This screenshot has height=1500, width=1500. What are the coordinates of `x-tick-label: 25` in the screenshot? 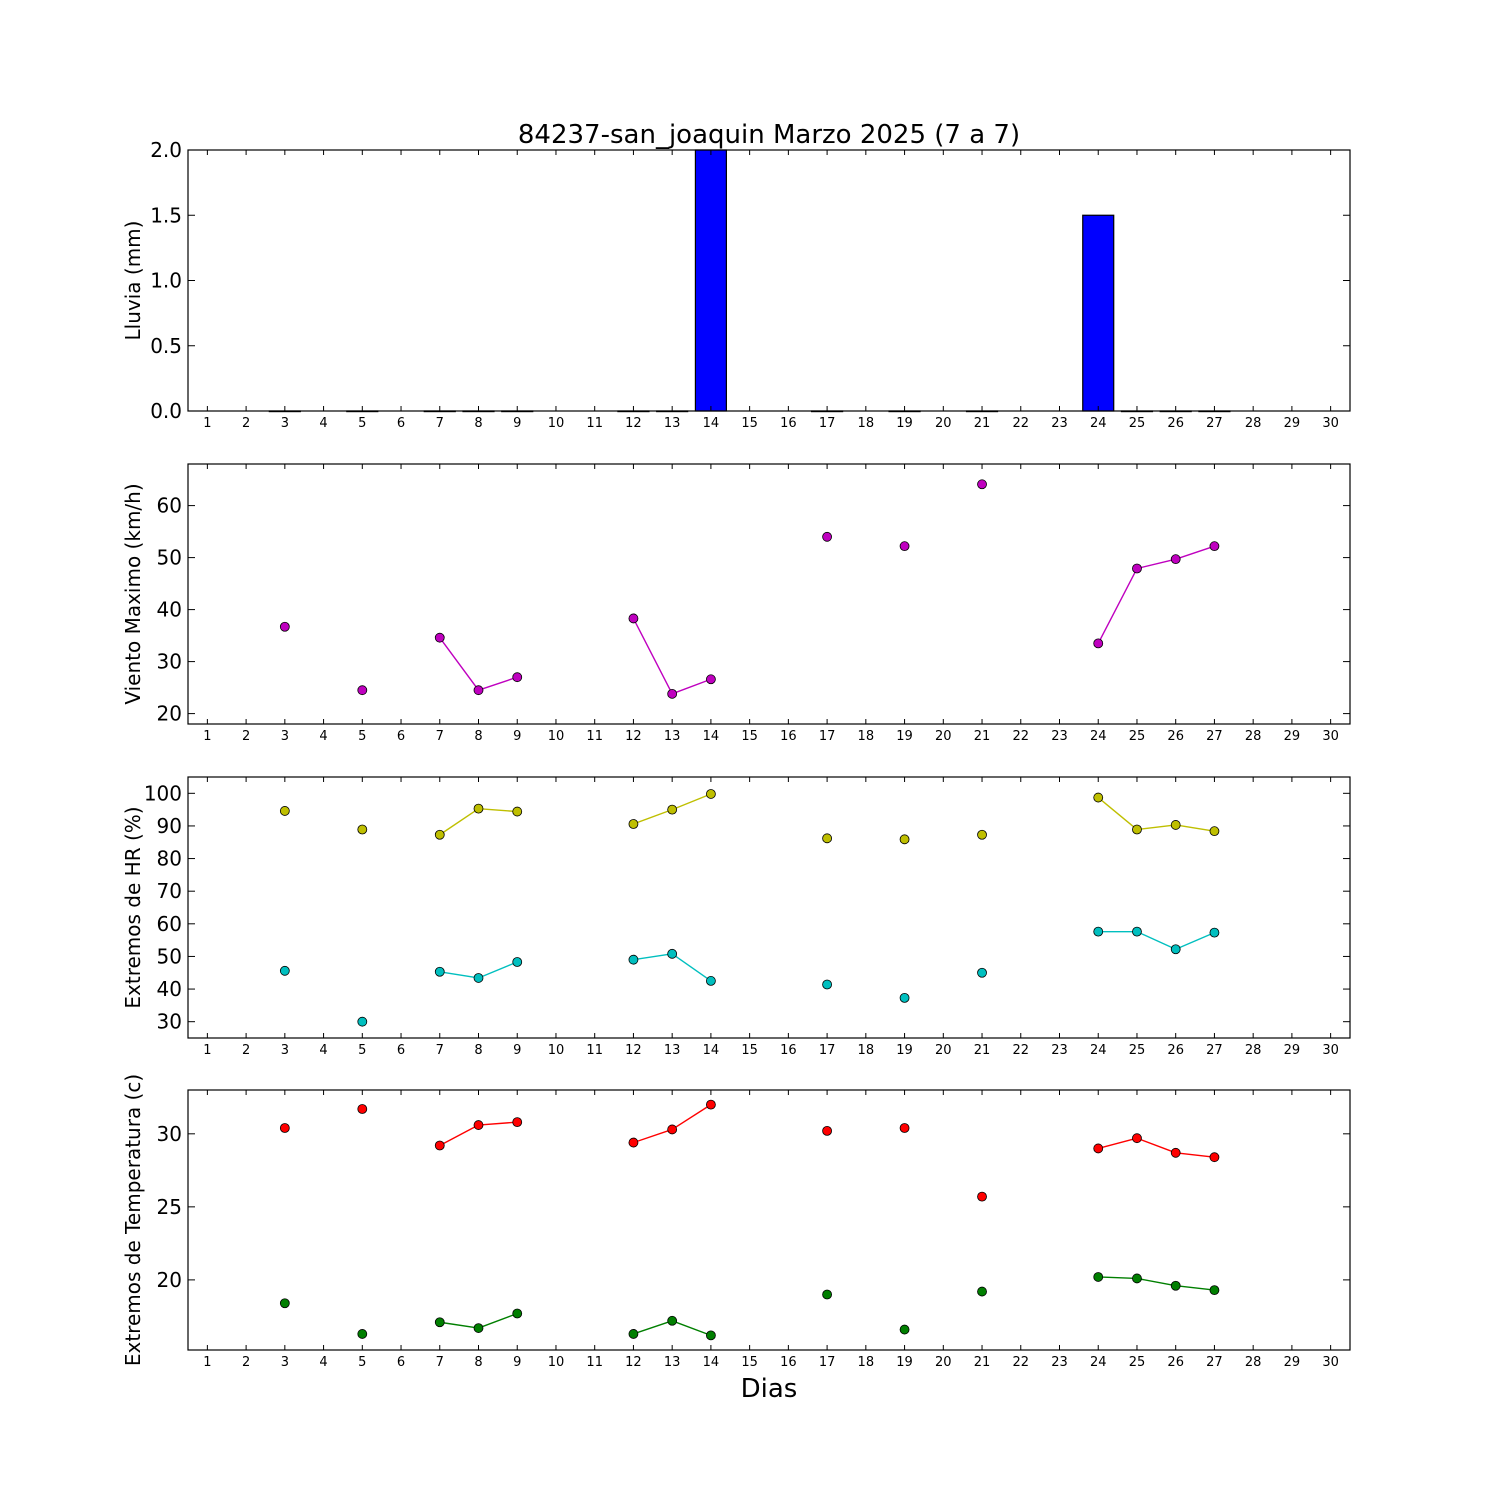 It's located at (1137, 736).